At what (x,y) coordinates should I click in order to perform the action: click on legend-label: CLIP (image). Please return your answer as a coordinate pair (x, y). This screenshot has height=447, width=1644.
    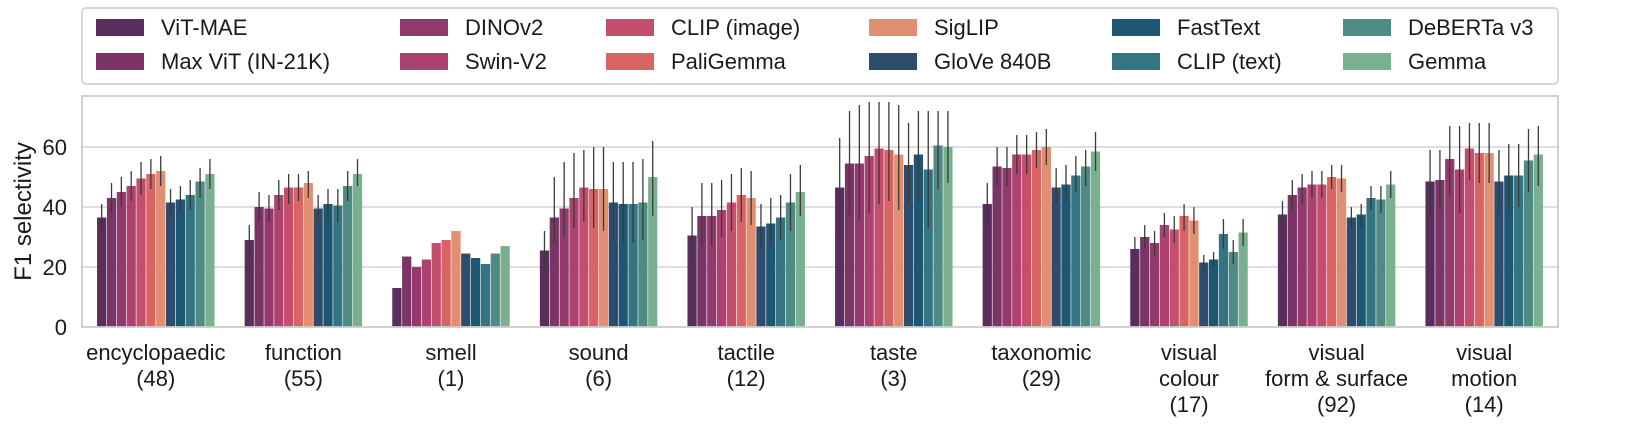
    Looking at the image, I should click on (735, 27).